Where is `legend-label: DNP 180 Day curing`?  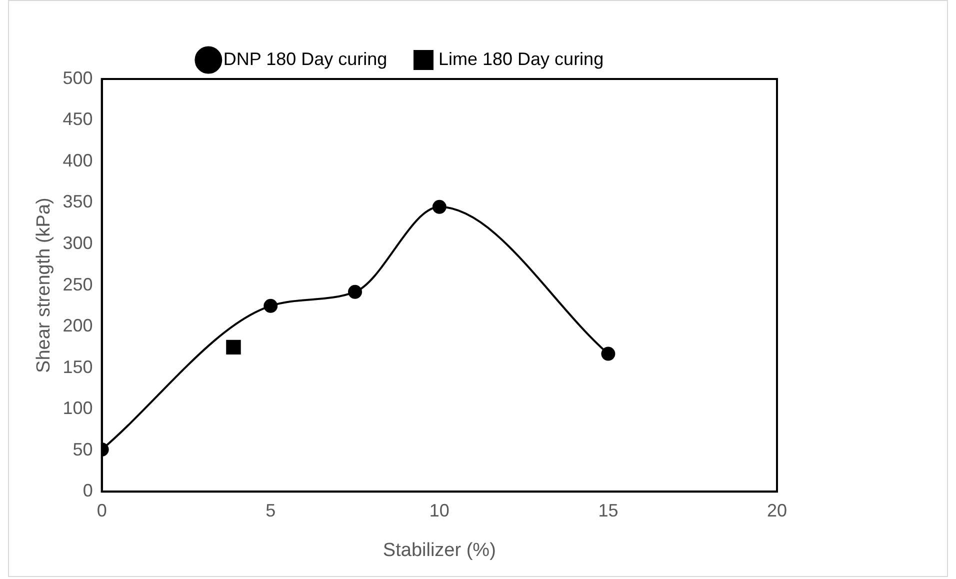 legend-label: DNP 180 Day curing is located at coordinates (305, 58).